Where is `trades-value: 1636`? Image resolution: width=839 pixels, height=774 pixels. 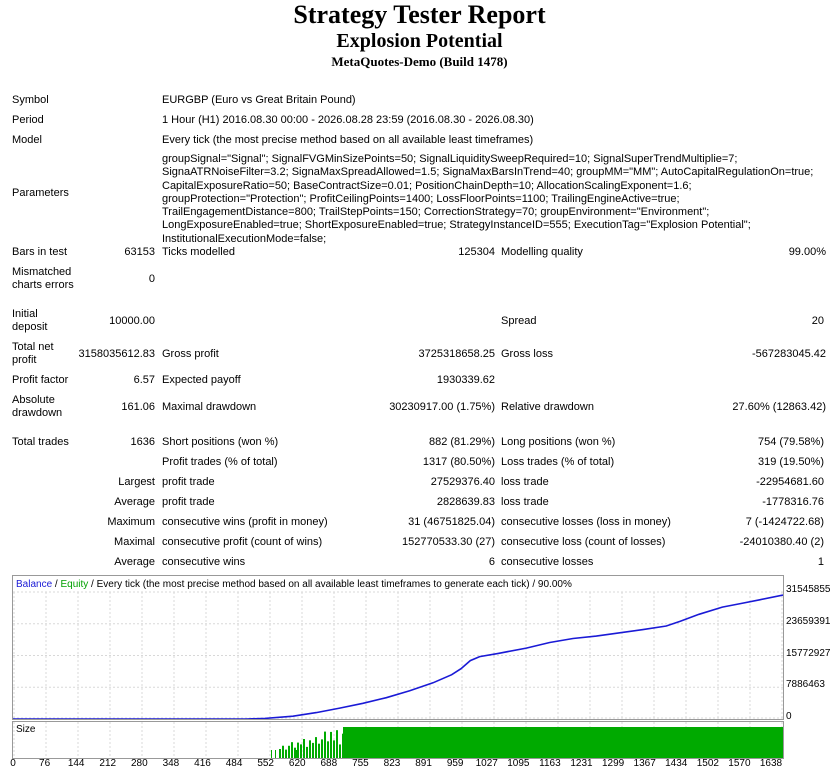 trades-value: 1636 is located at coordinates (142, 442).